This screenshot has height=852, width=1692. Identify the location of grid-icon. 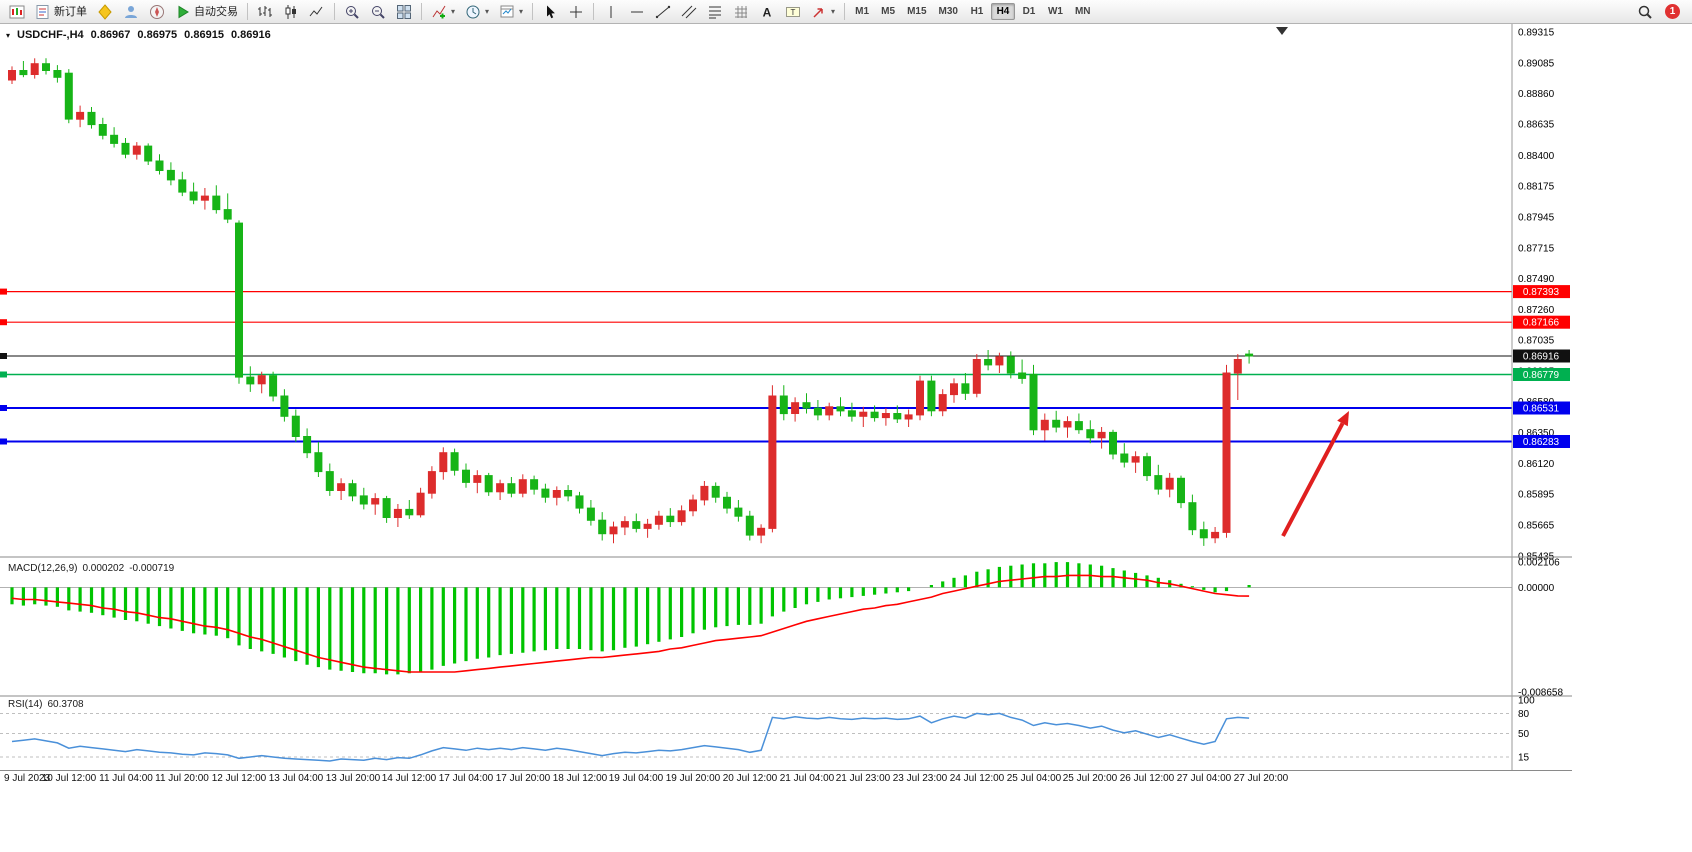
(741, 12).